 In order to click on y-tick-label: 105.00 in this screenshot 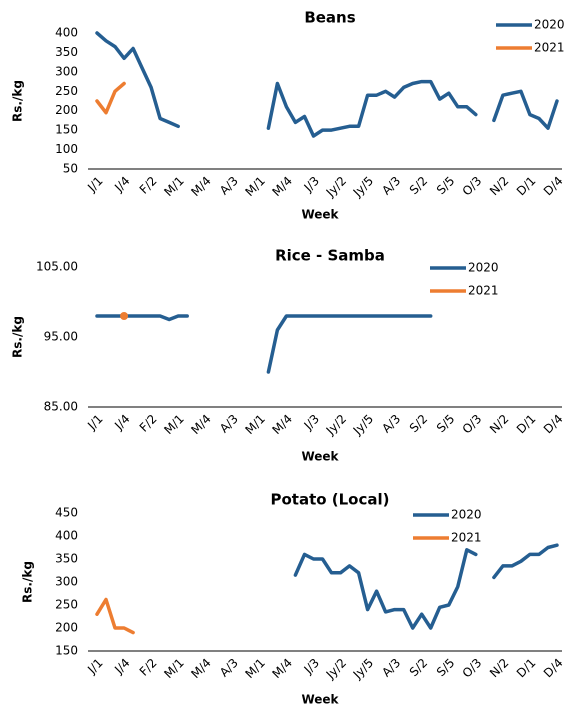, I will do `click(57, 267)`.